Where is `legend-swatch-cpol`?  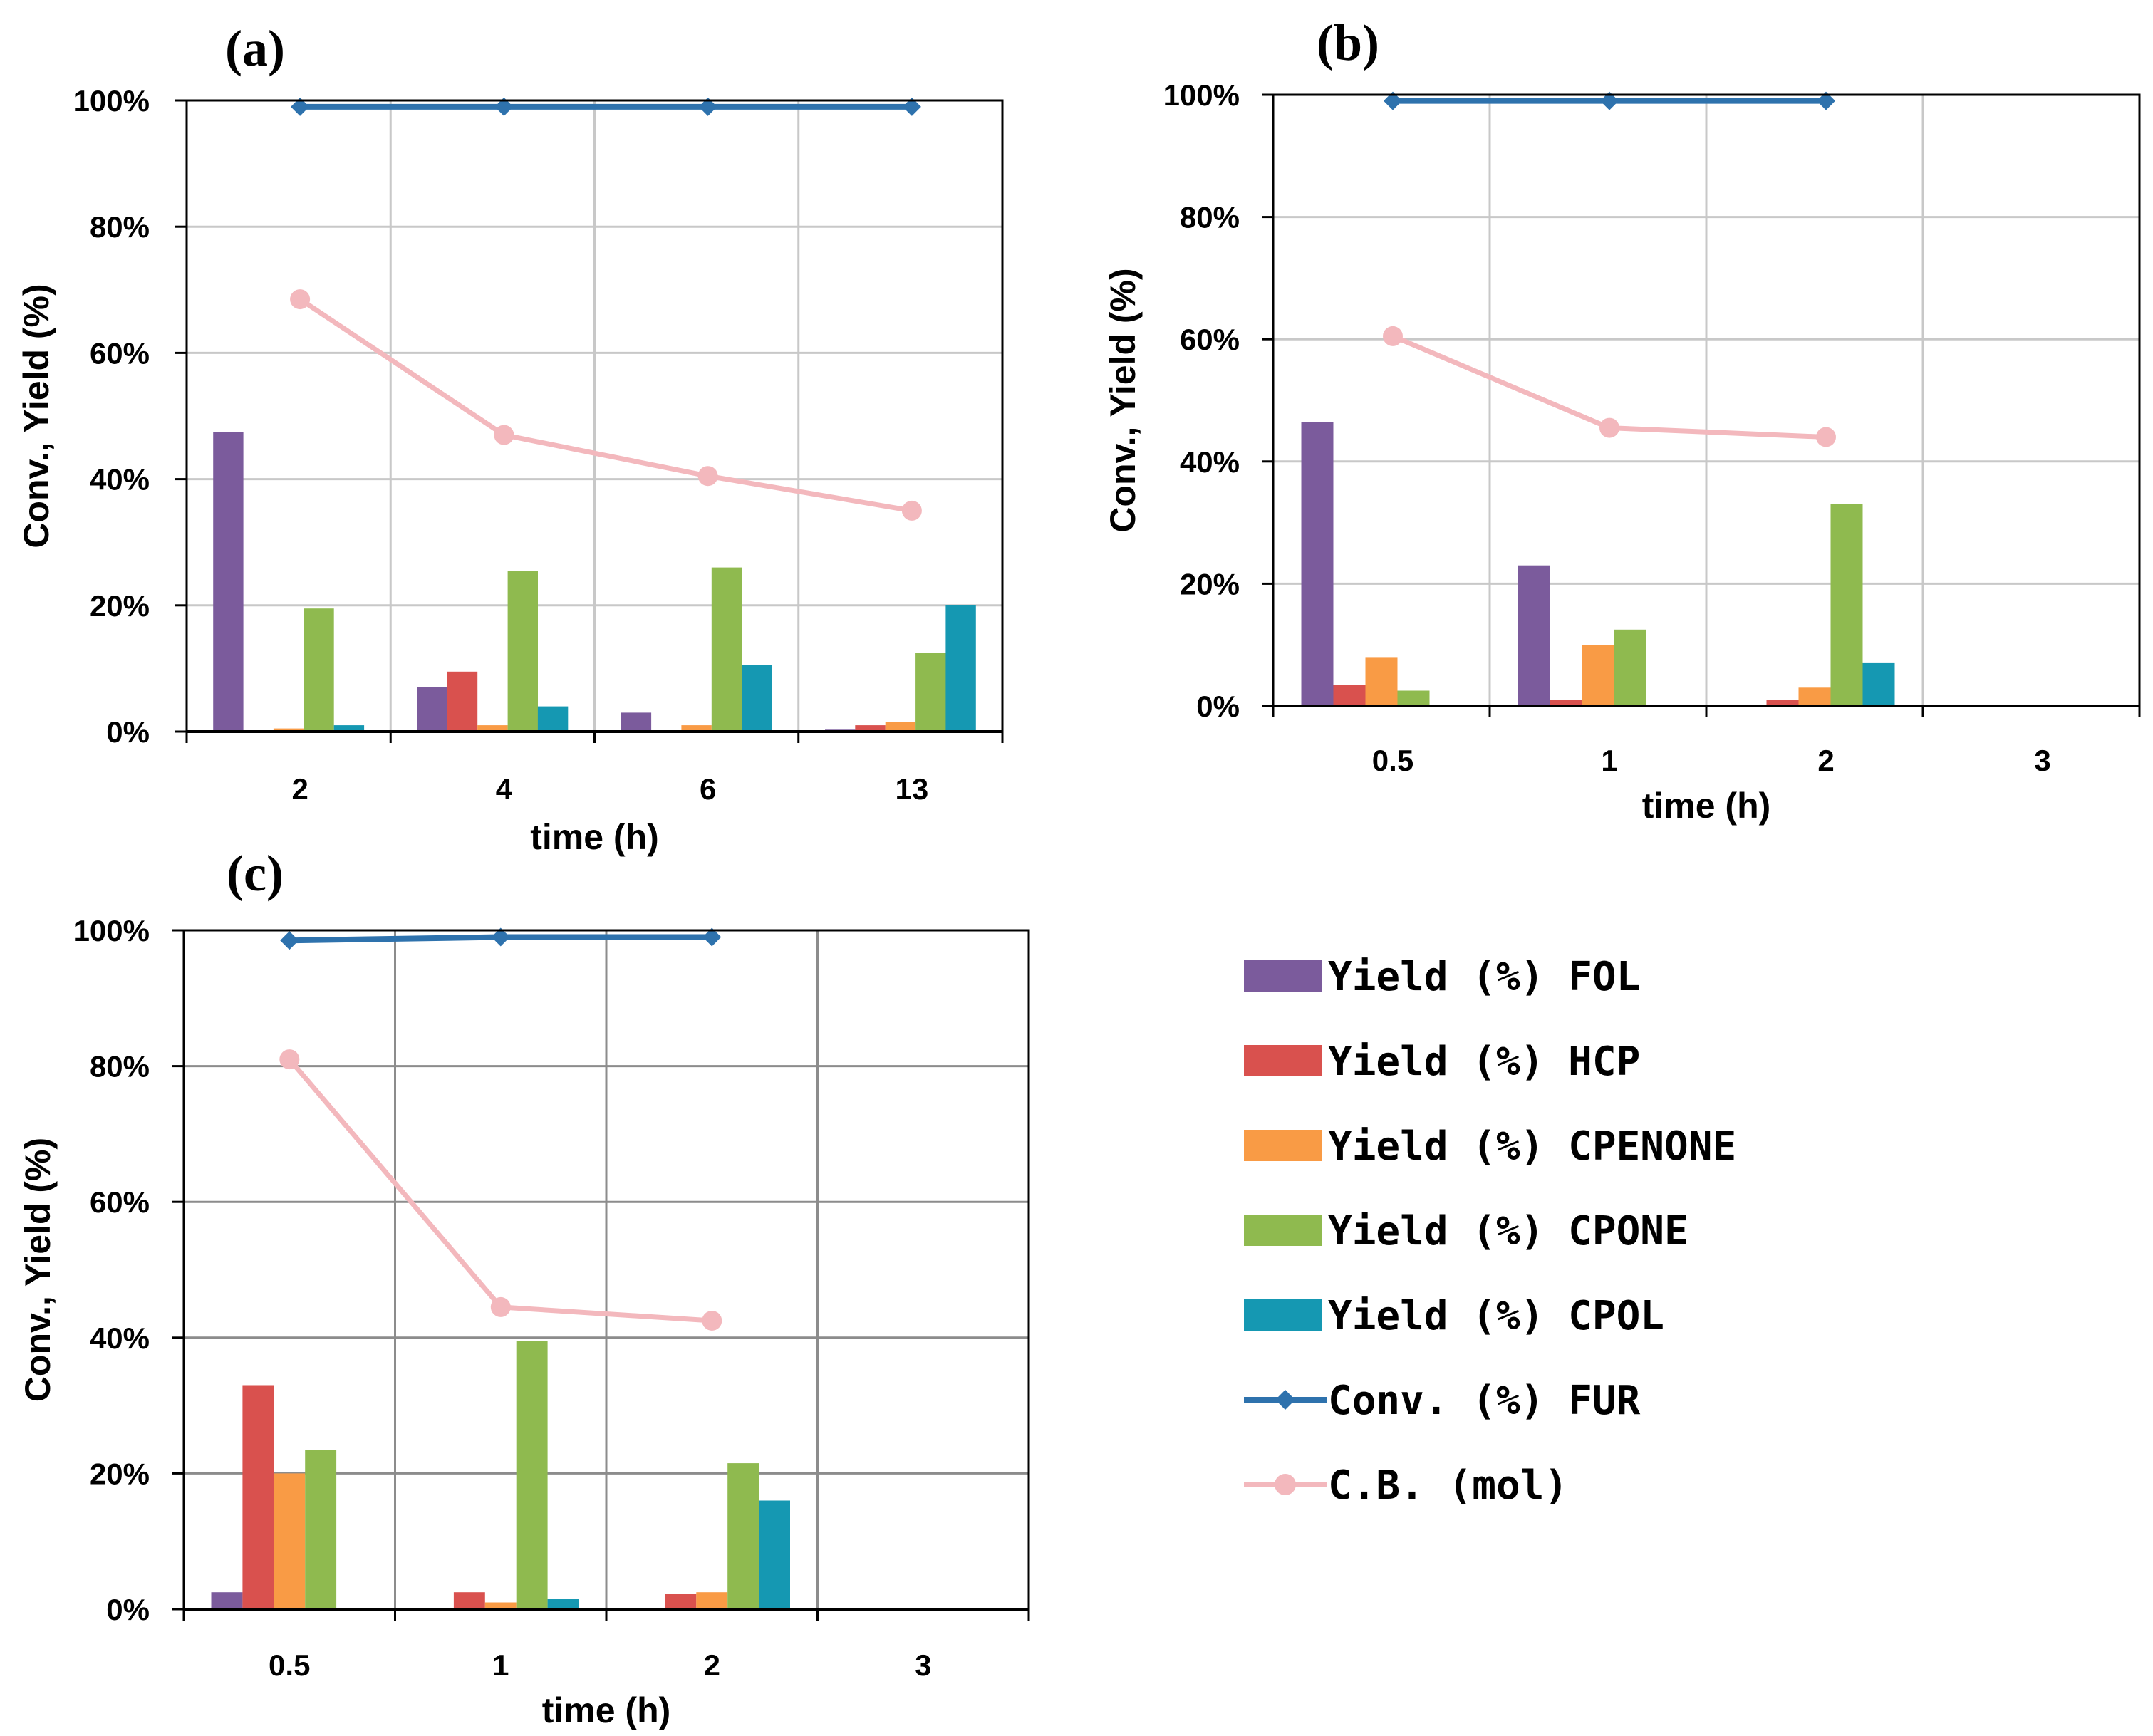 legend-swatch-cpol is located at coordinates (1283, 1315).